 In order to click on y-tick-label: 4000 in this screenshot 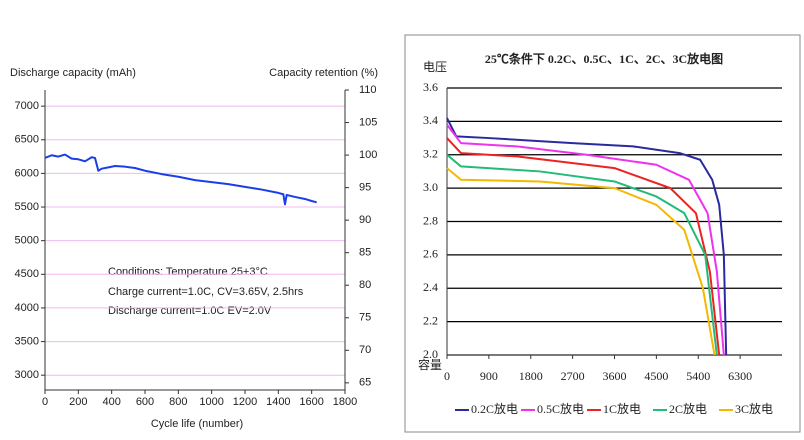, I will do `click(27, 308)`.